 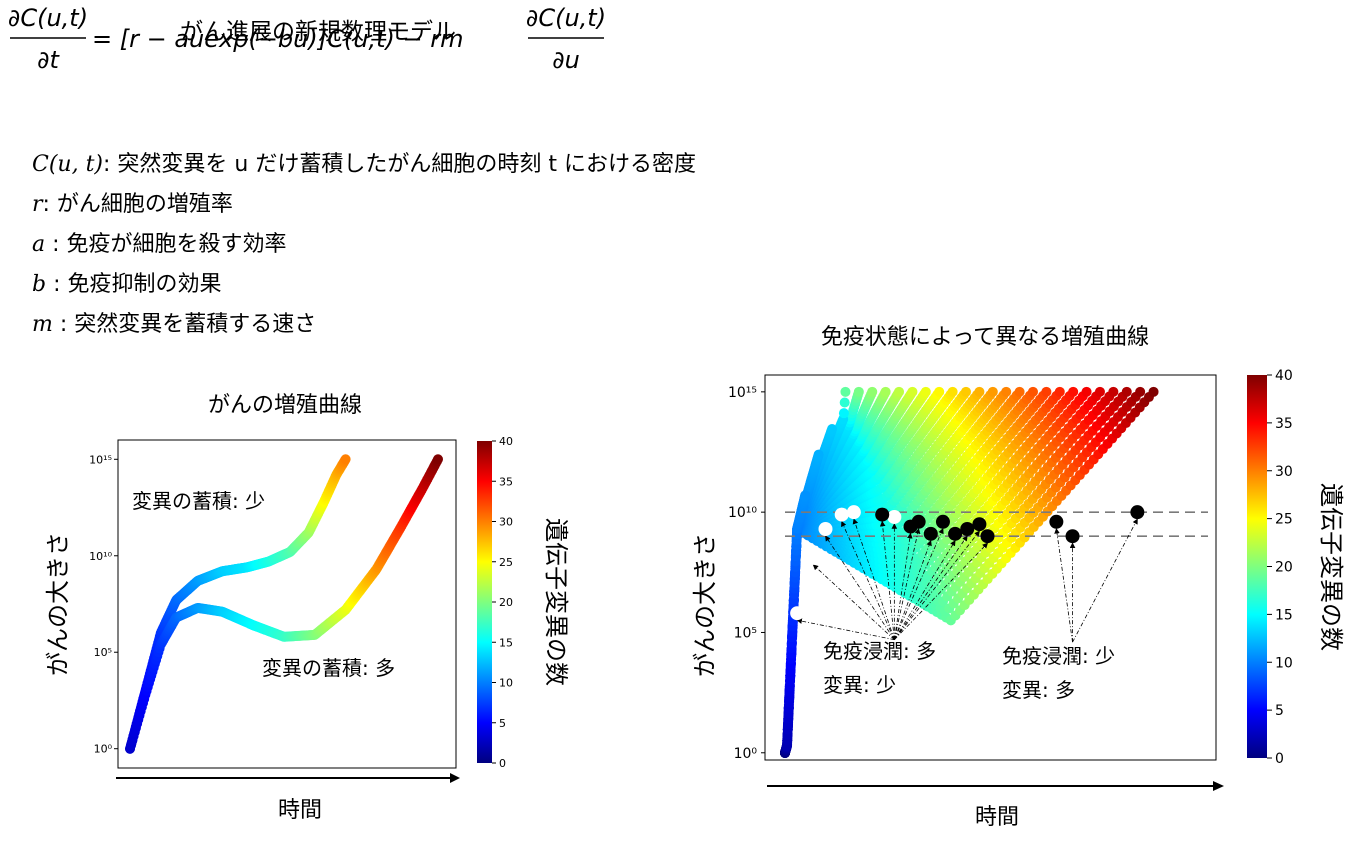 I want to click on definition-text: : 突然変異を蓄積する速さ, so click(x=184, y=324).